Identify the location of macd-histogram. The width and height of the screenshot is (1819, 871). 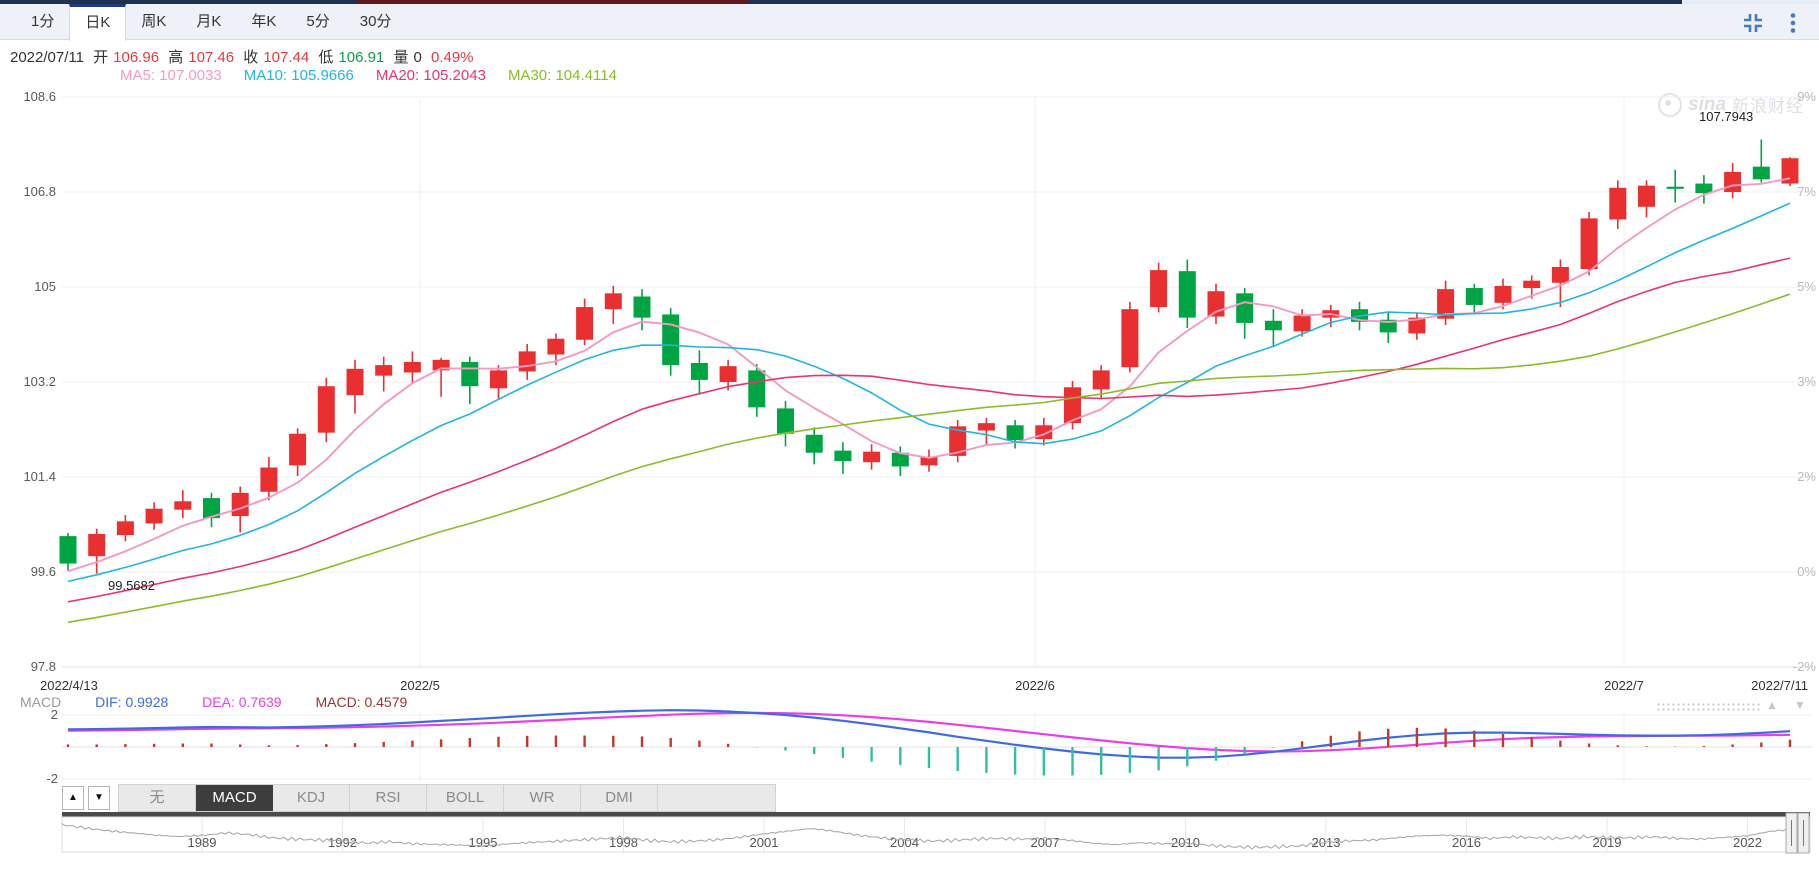
(929, 751).